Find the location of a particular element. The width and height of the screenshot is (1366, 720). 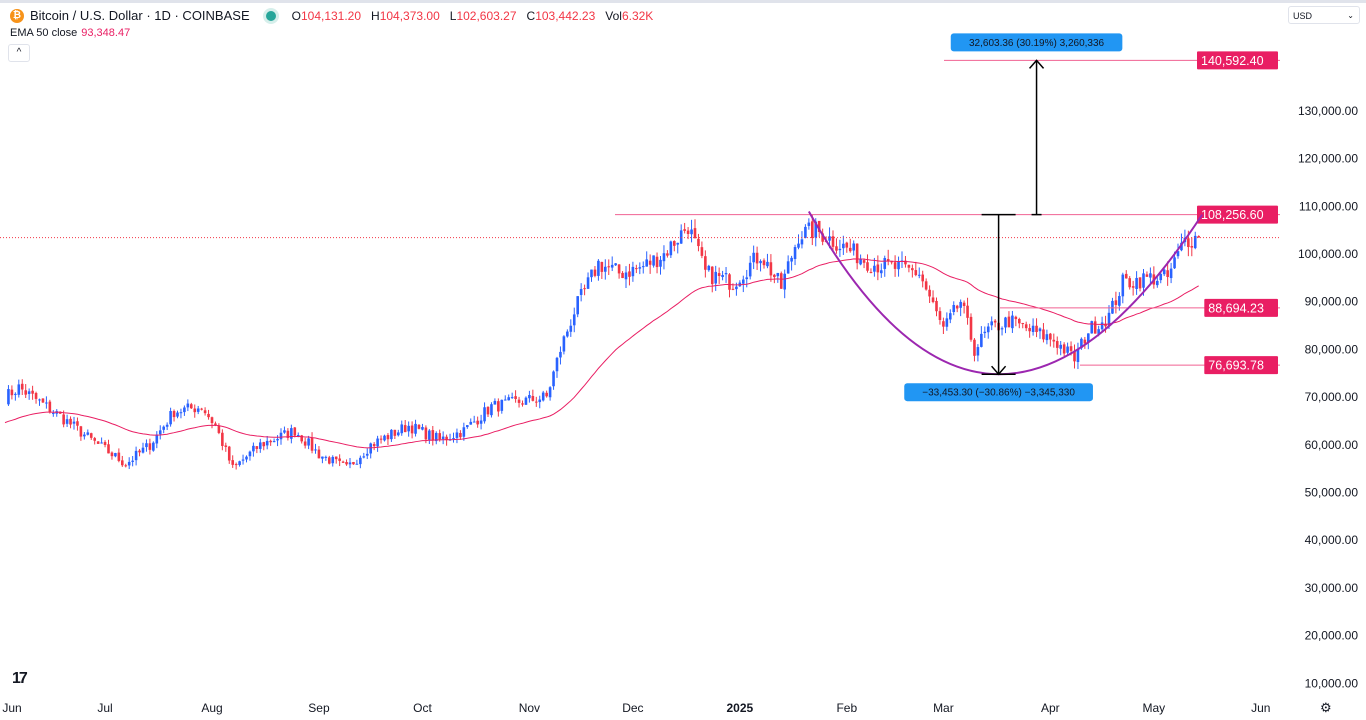

price-range-measure: −33,453.30 (−30.86%) −3,345,330 is located at coordinates (998, 307).